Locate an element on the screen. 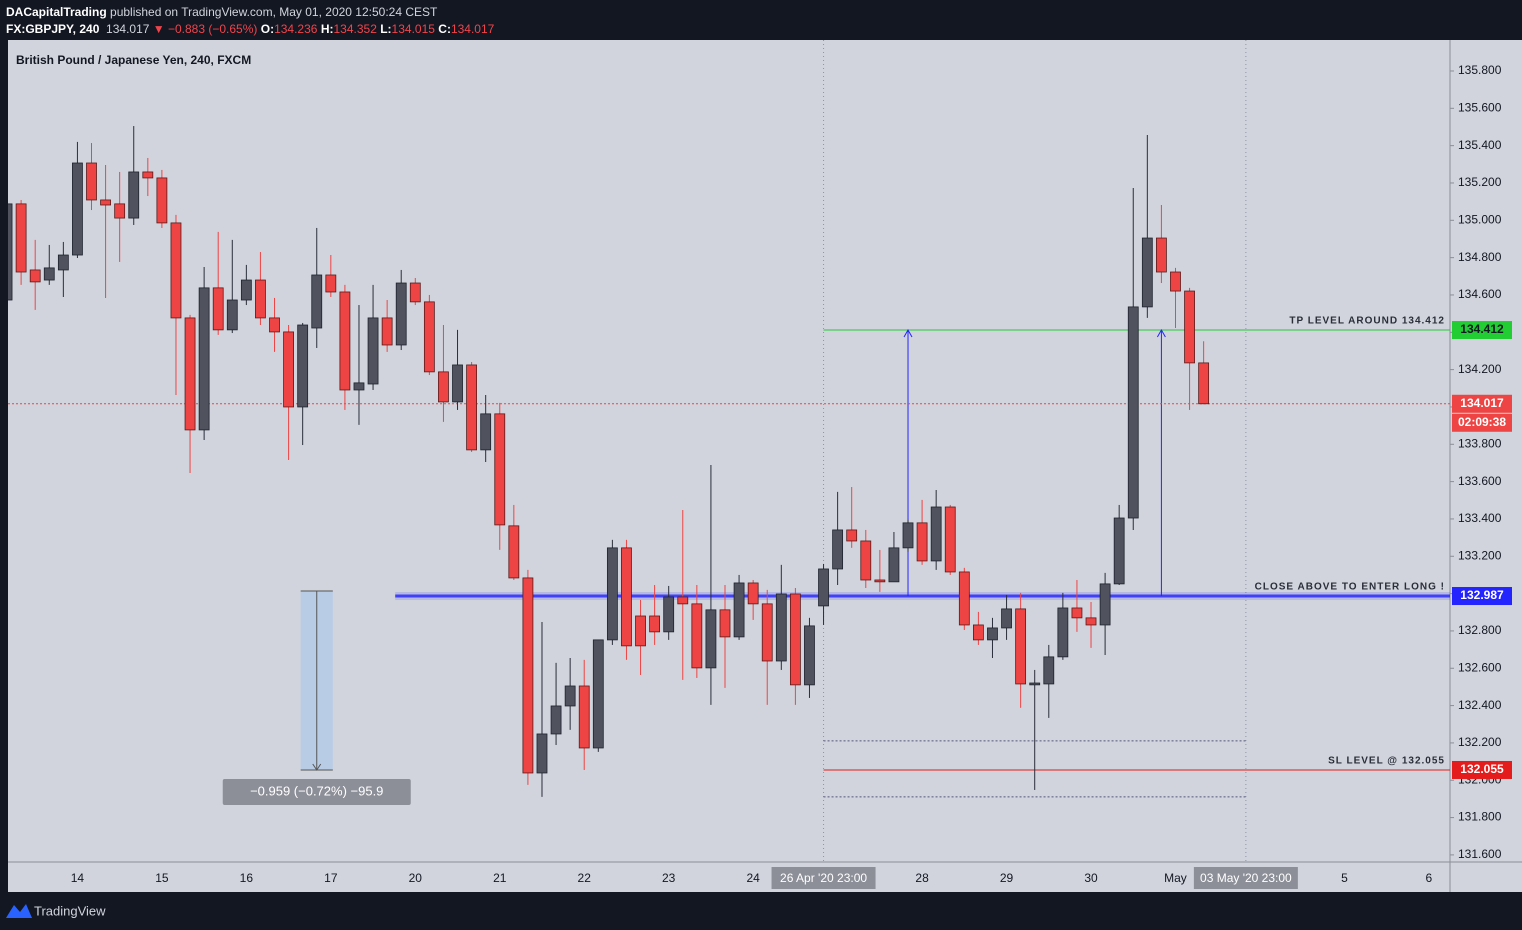 The height and width of the screenshot is (930, 1522). y-tick-label: 132.800 is located at coordinates (1480, 630).